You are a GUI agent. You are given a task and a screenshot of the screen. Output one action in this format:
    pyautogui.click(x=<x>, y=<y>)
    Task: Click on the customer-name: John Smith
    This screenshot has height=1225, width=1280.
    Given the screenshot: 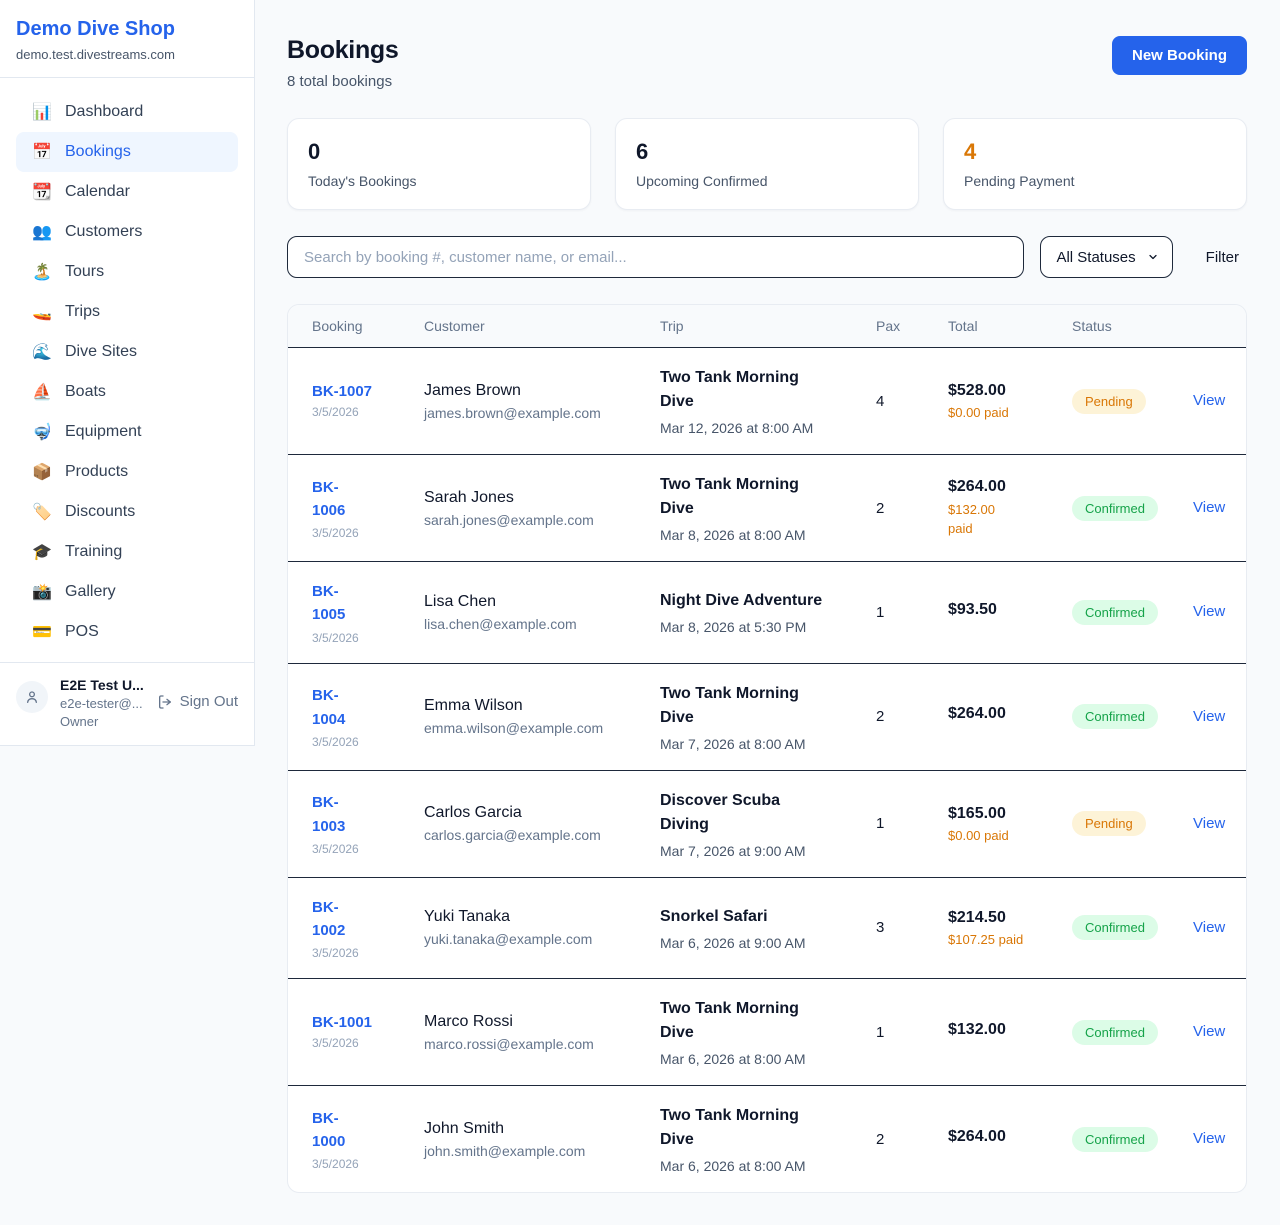 What is the action you would take?
    pyautogui.click(x=464, y=1128)
    